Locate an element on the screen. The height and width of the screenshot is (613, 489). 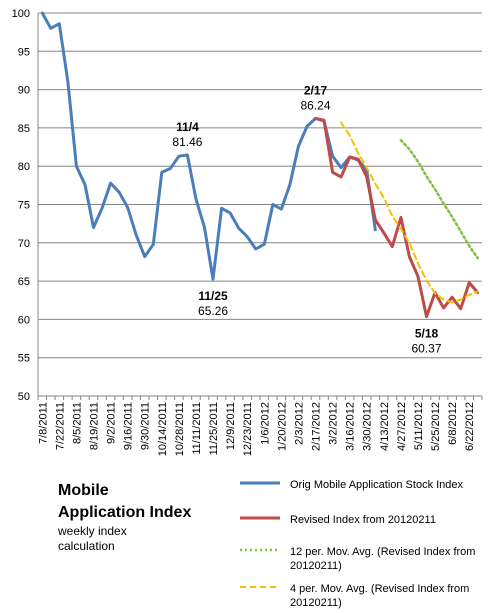
x-tick-label: 8/19/2011 is located at coordinates (95, 426).